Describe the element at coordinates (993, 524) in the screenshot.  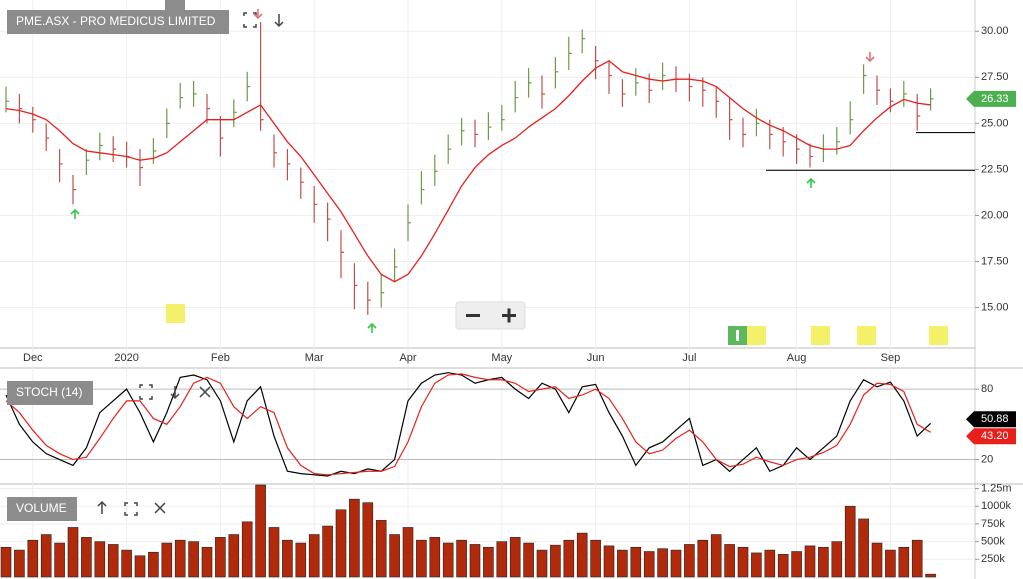
I see `y-tick-label: 750k` at that location.